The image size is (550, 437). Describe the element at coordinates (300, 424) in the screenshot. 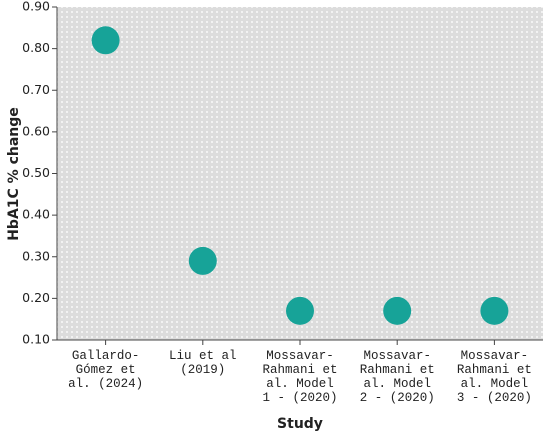

I see `x-axis-title: Study` at that location.